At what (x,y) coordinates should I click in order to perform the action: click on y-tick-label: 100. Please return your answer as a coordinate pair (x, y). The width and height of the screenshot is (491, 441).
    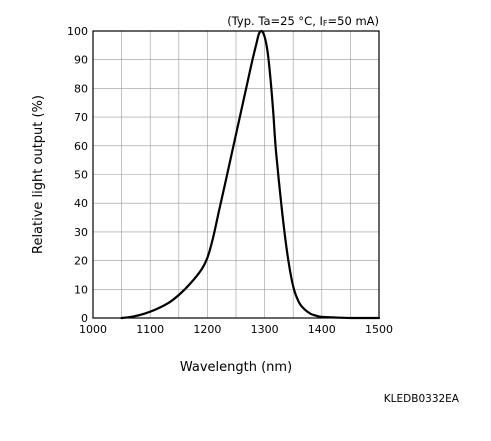
    Looking at the image, I should click on (77, 31).